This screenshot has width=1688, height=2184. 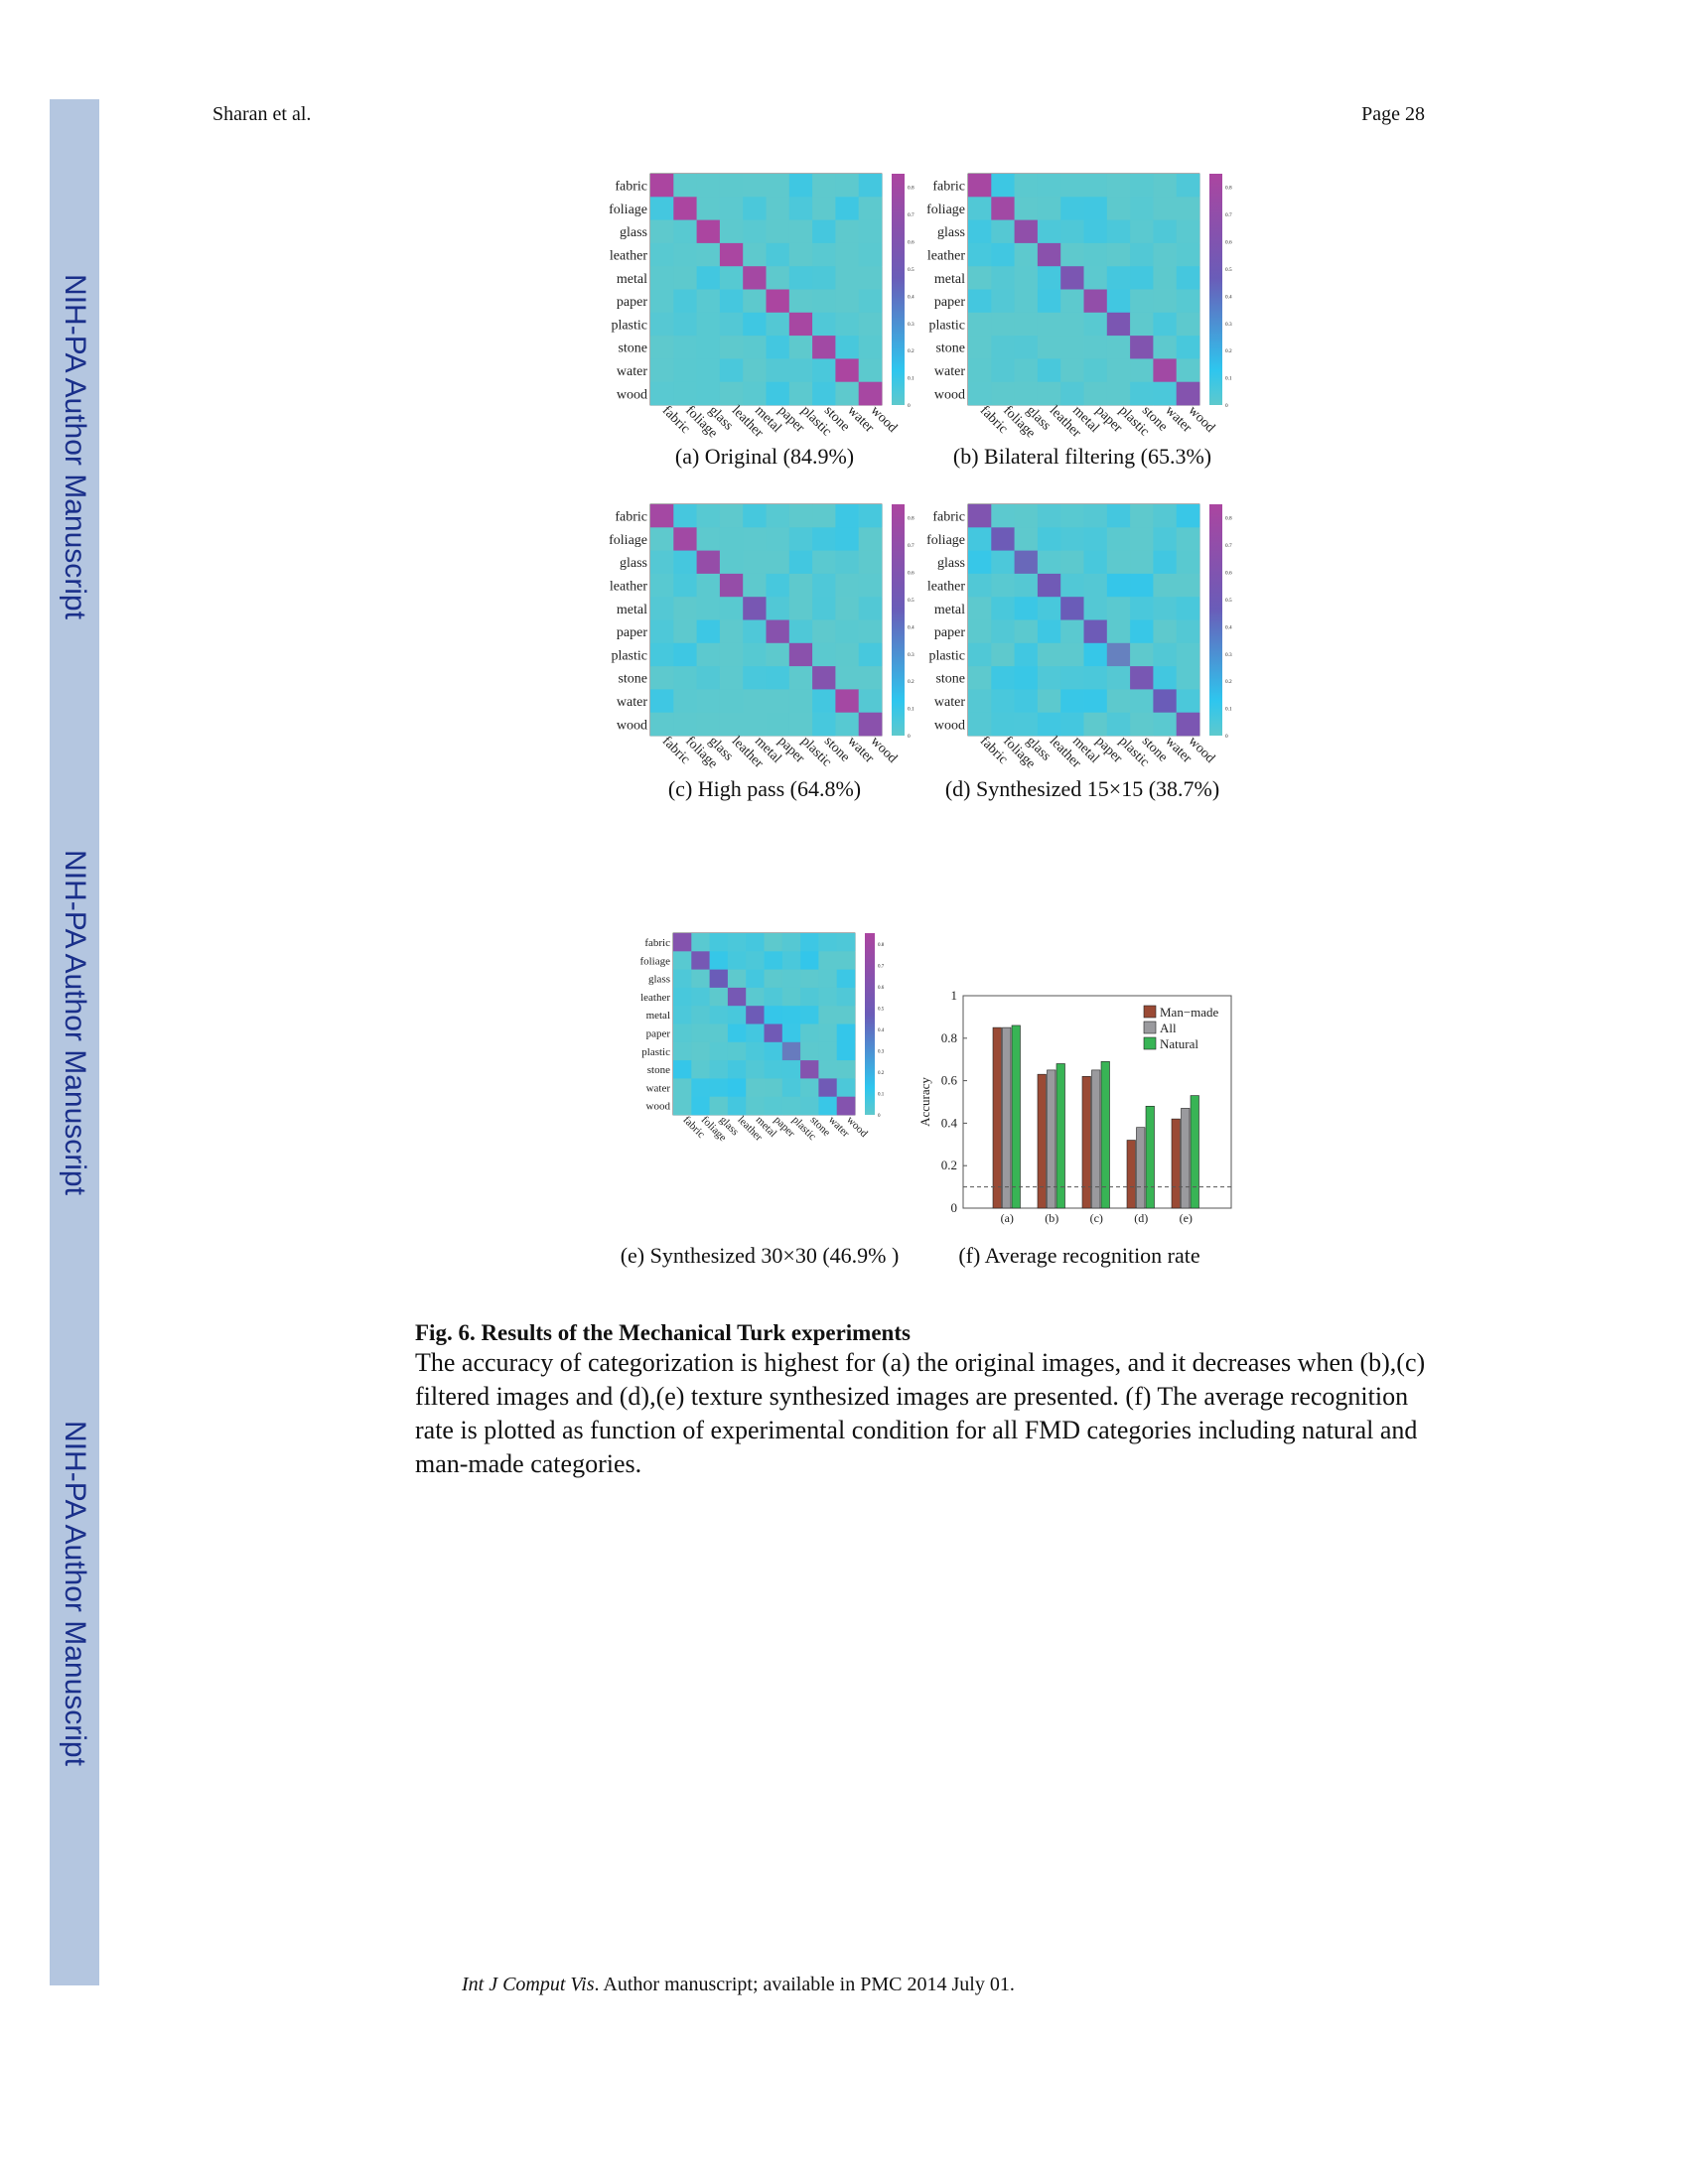 I want to click on colorbar-tick: 0.4, so click(x=911, y=297).